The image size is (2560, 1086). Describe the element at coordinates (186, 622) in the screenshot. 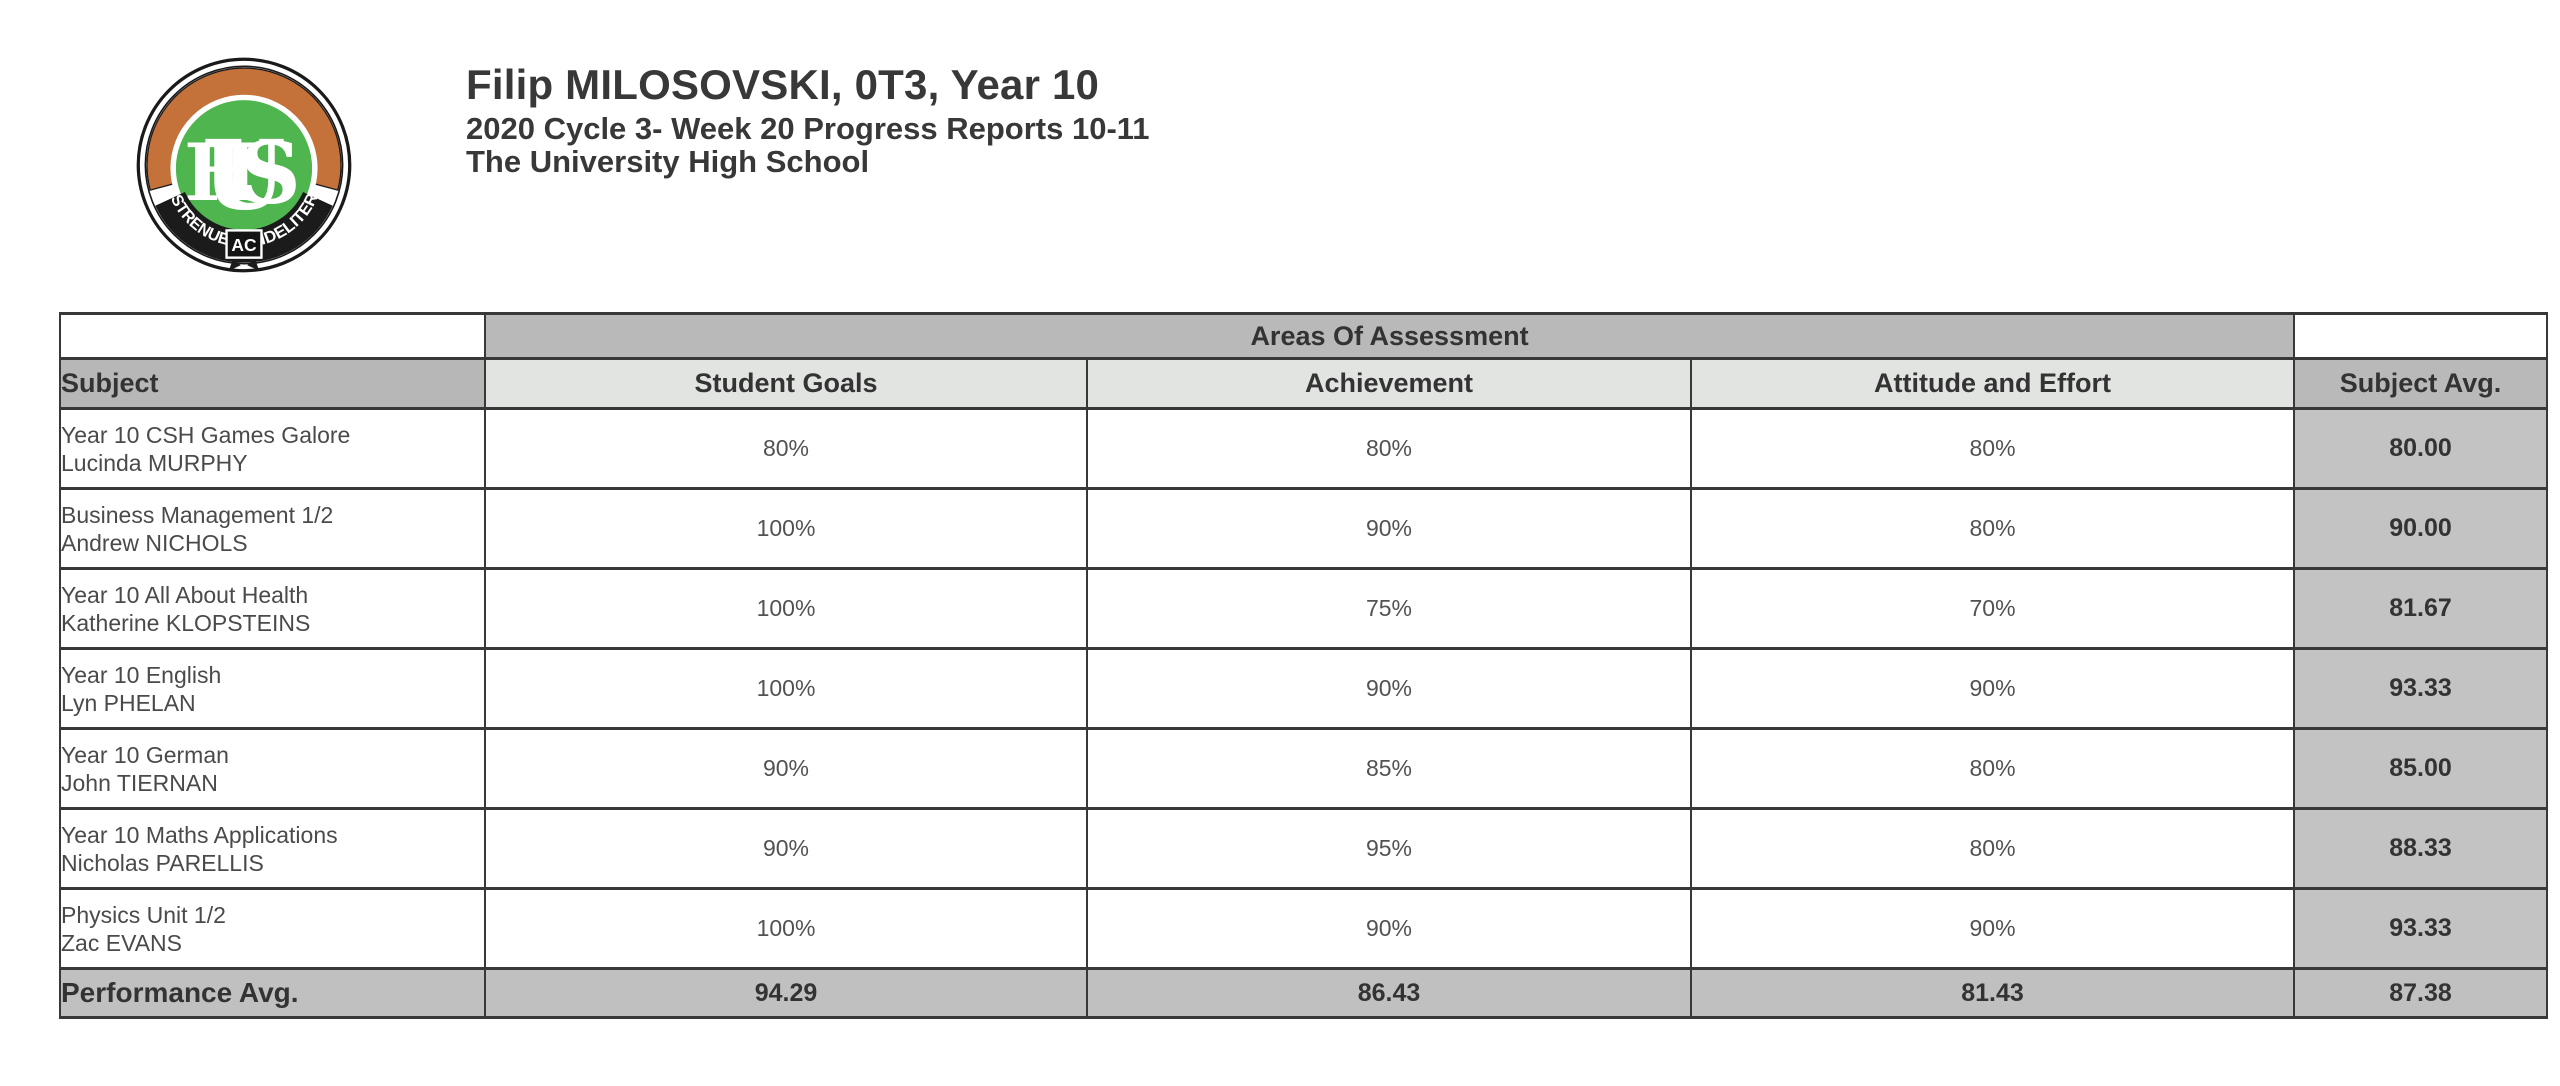

I see `teacher-name: Katherine KLOPSTEINS` at that location.